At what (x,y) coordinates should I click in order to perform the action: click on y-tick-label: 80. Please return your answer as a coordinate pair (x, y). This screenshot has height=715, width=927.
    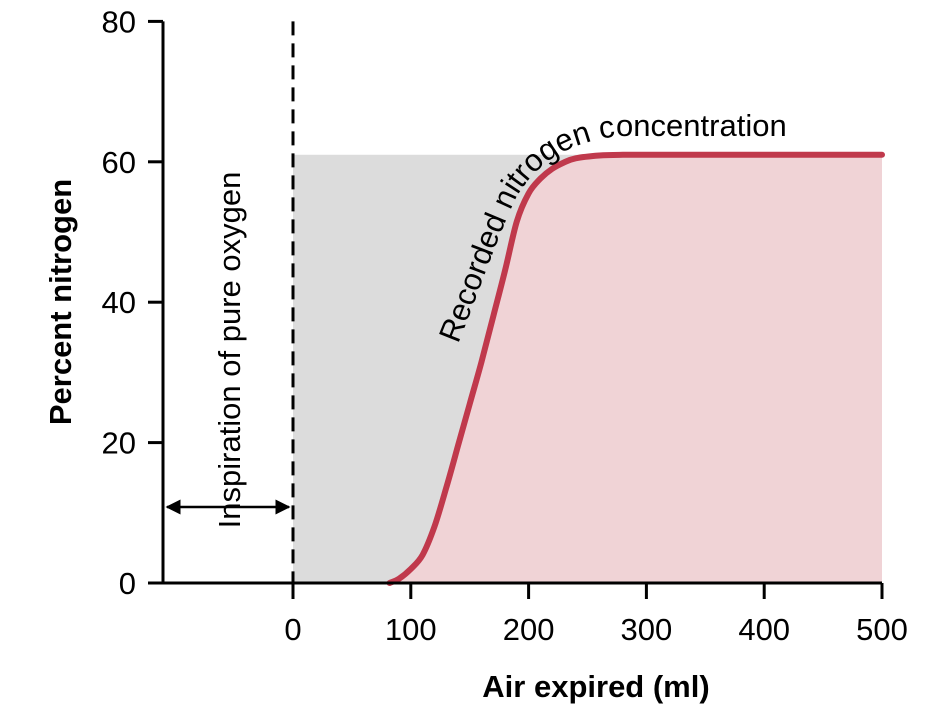
    Looking at the image, I should click on (119, 21).